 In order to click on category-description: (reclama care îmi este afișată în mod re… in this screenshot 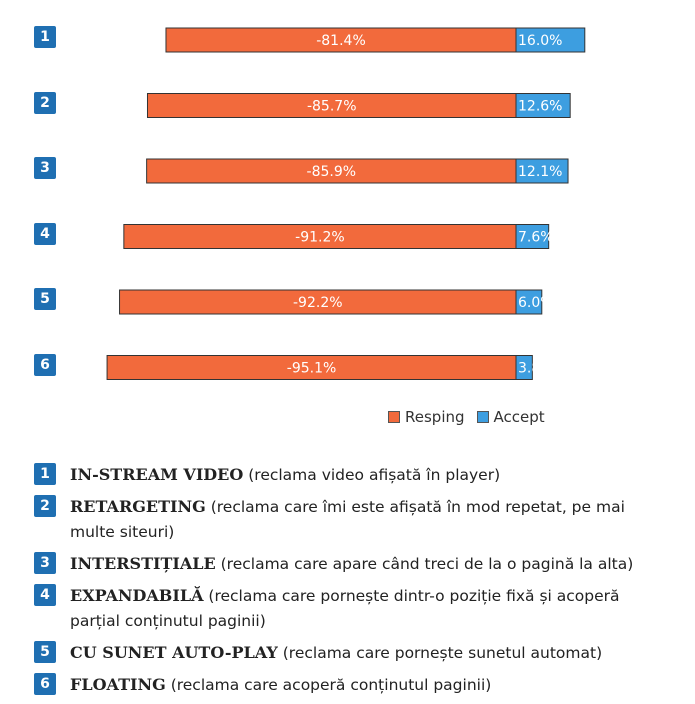, I will do `click(347, 519)`.